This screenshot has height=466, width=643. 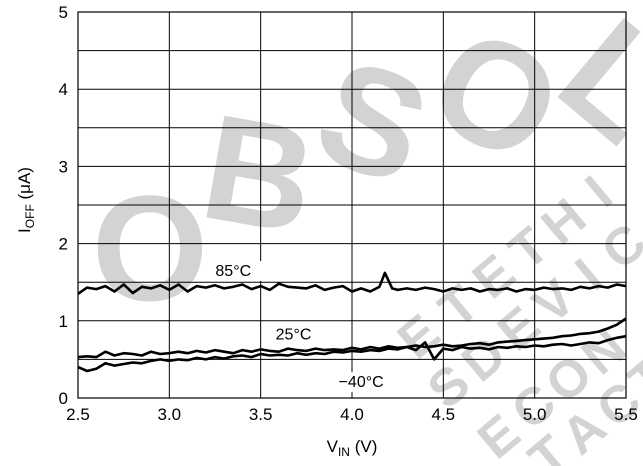 What do you see at coordinates (63, 89) in the screenshot?
I see `y-tick-label: 4` at bounding box center [63, 89].